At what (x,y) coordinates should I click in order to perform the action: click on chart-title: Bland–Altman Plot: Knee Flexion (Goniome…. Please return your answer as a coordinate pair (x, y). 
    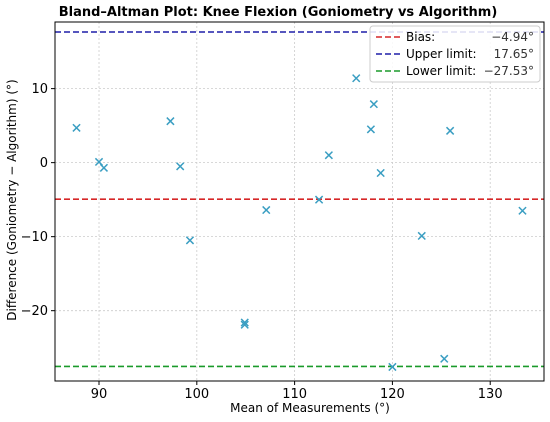
    Looking at the image, I should click on (278, 12).